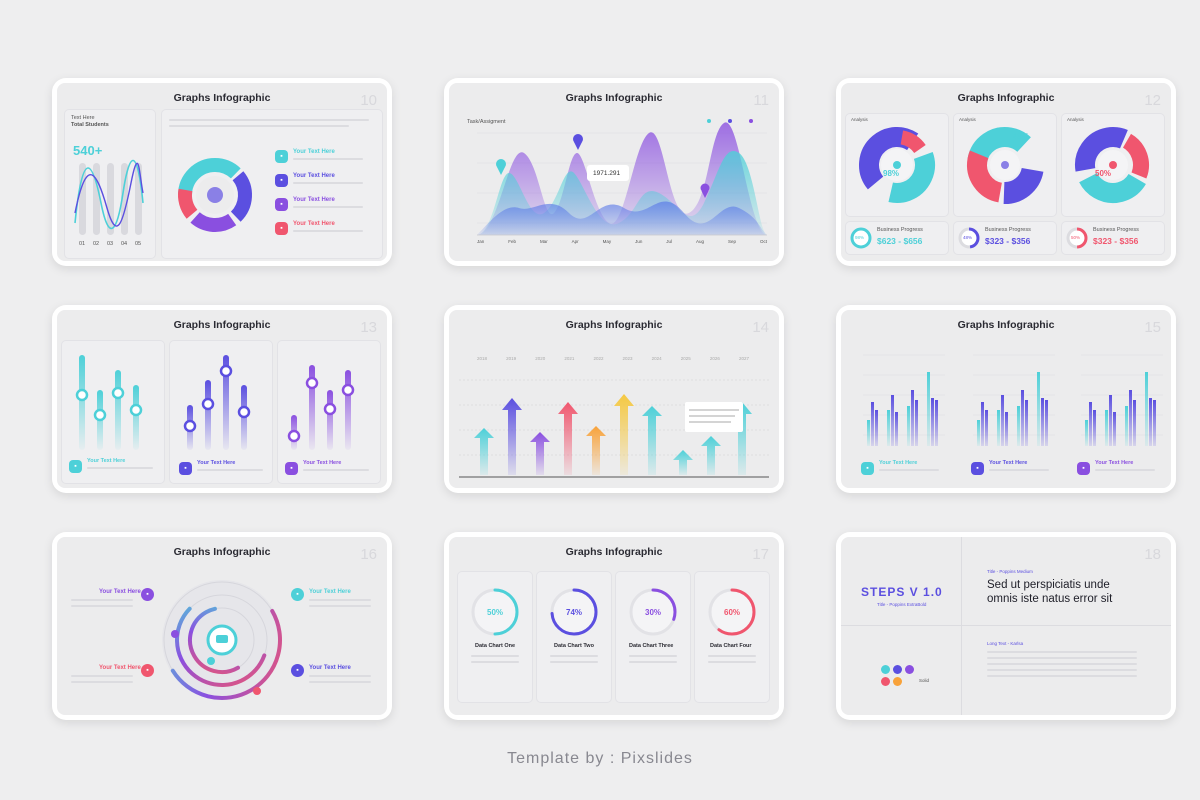 Image resolution: width=1200 pixels, height=800 pixels. Describe the element at coordinates (924, 680) in the screenshot. I see `palette-label: Solid` at that location.